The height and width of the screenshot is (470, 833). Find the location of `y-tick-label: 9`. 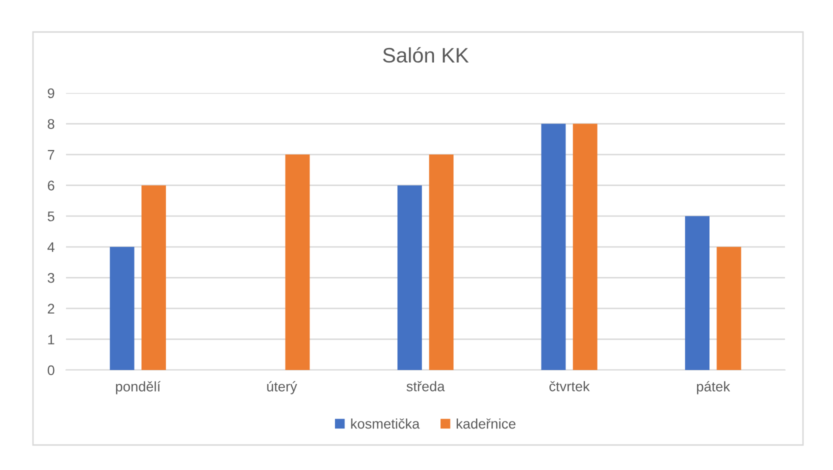

y-tick-label: 9 is located at coordinates (51, 93).